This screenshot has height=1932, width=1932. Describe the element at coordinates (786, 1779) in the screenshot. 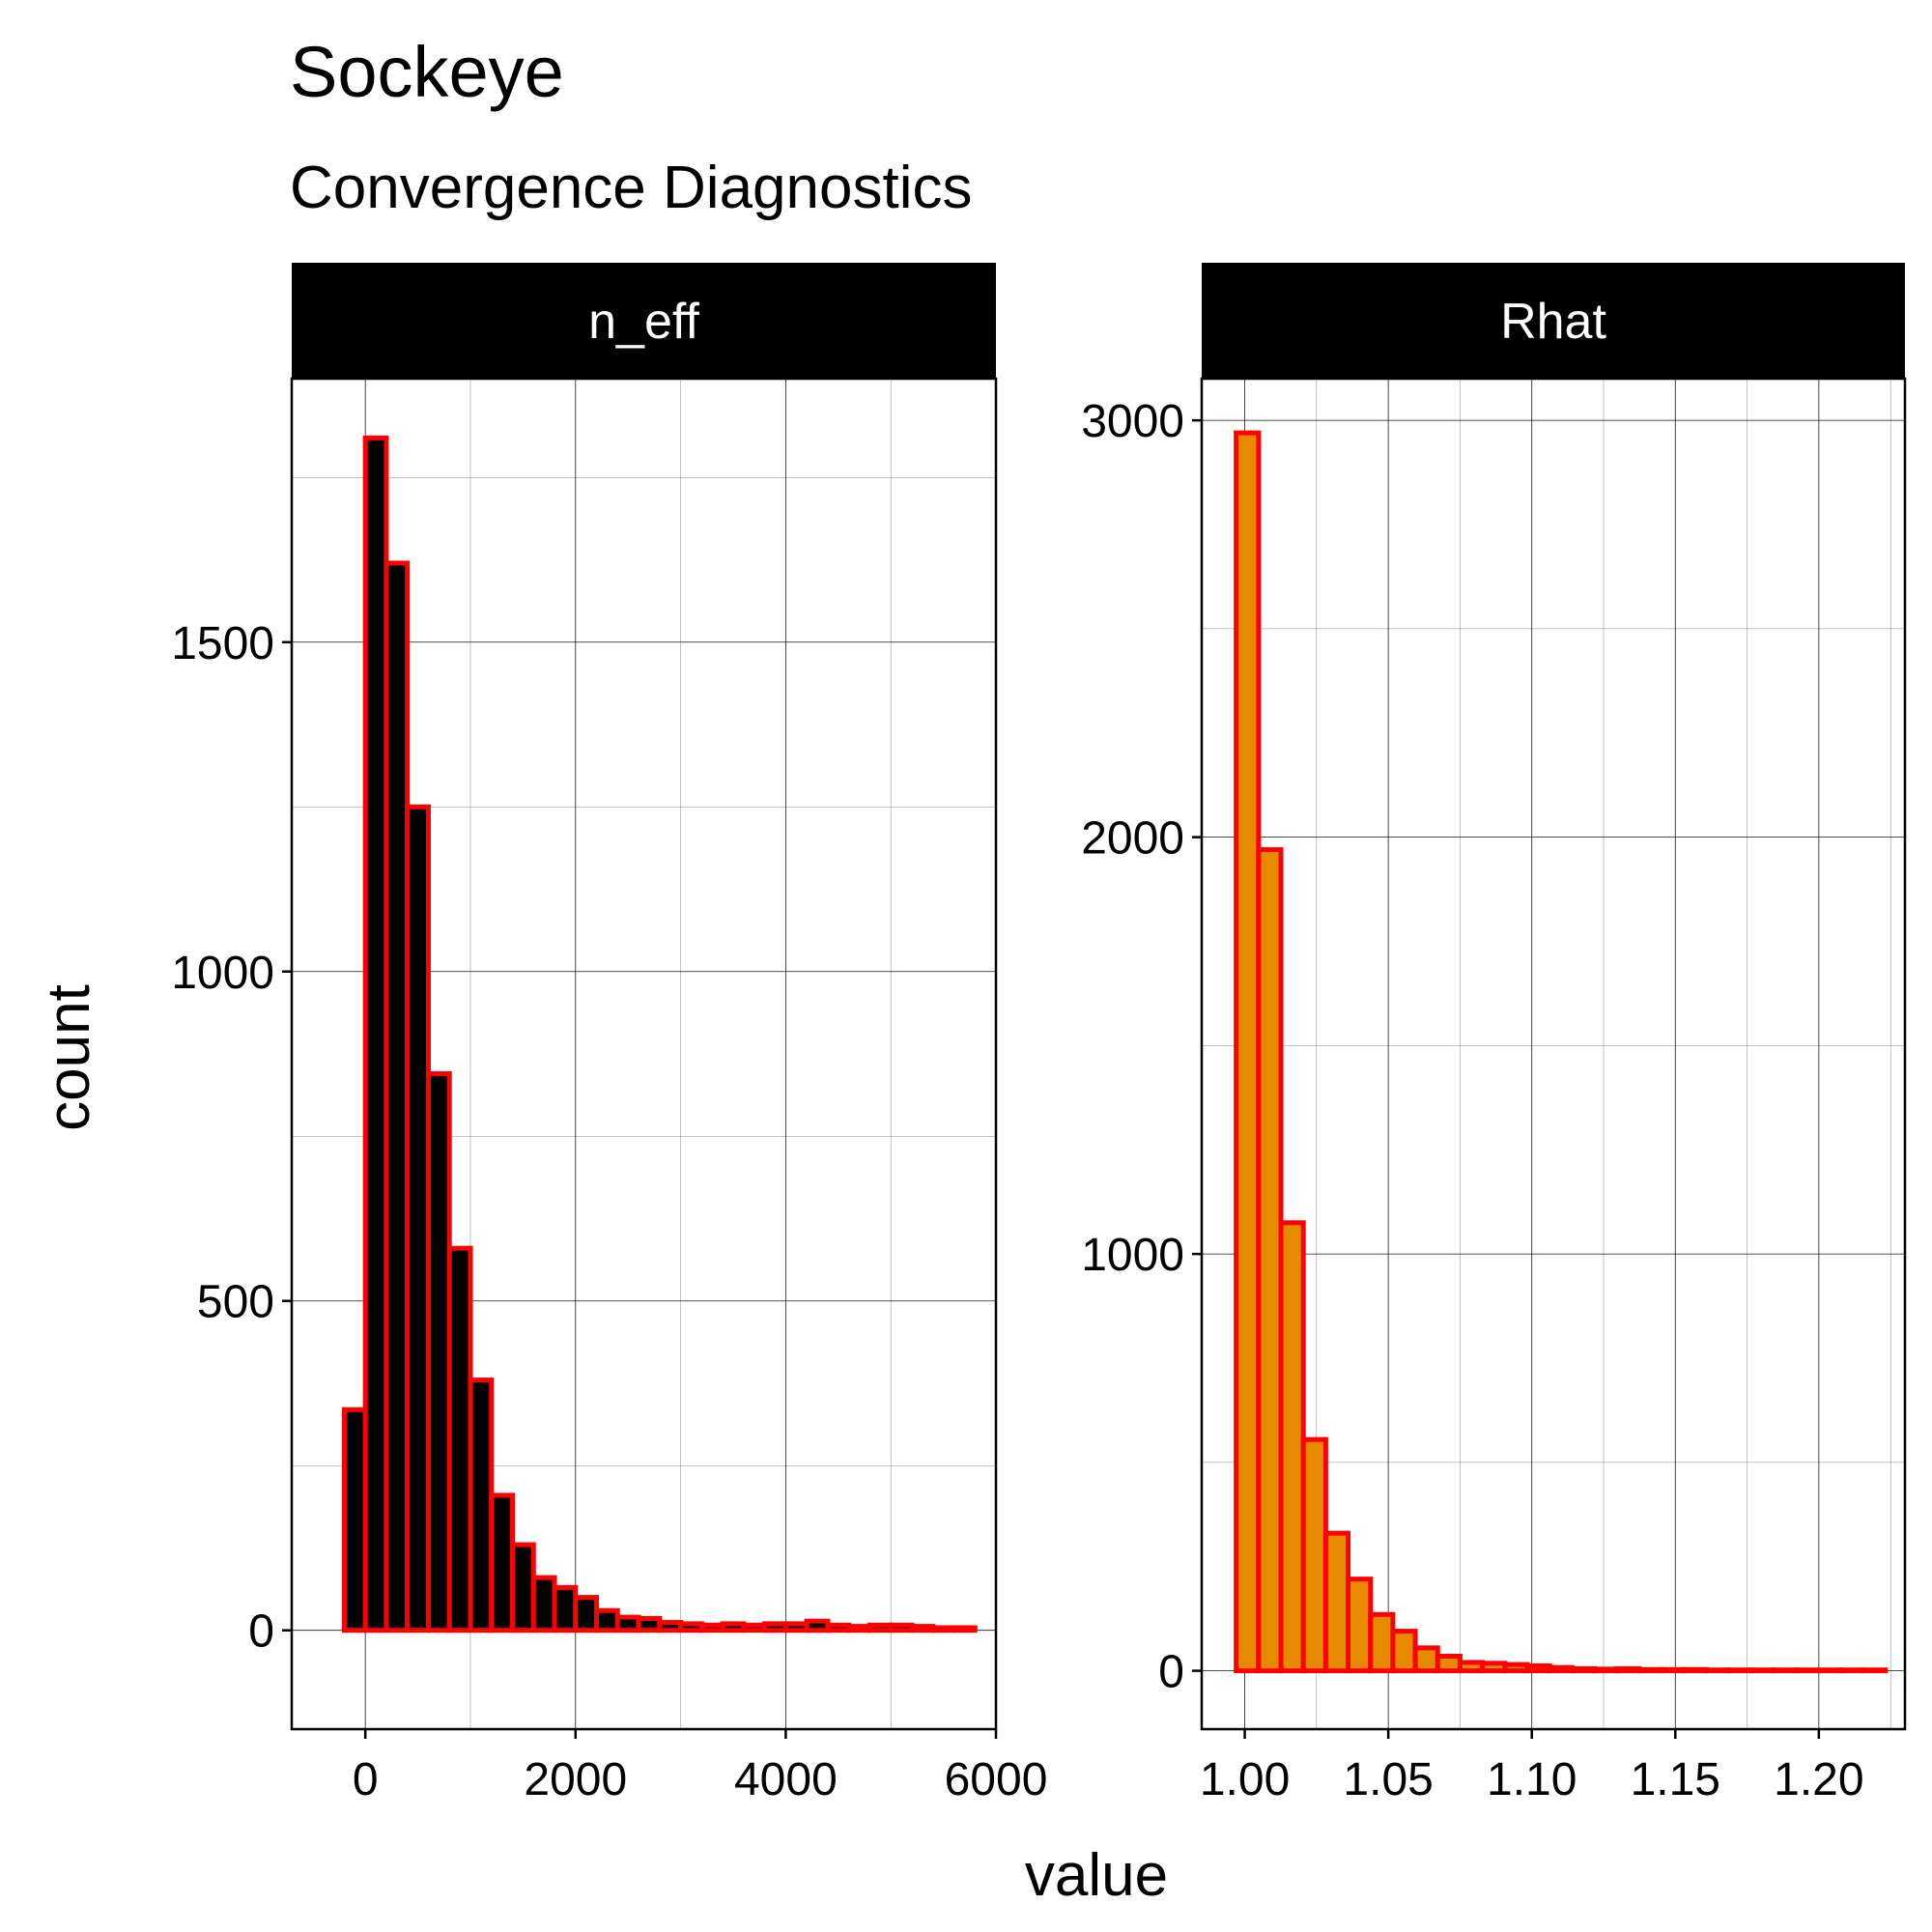

I see `x-tick-label: 4000` at that location.